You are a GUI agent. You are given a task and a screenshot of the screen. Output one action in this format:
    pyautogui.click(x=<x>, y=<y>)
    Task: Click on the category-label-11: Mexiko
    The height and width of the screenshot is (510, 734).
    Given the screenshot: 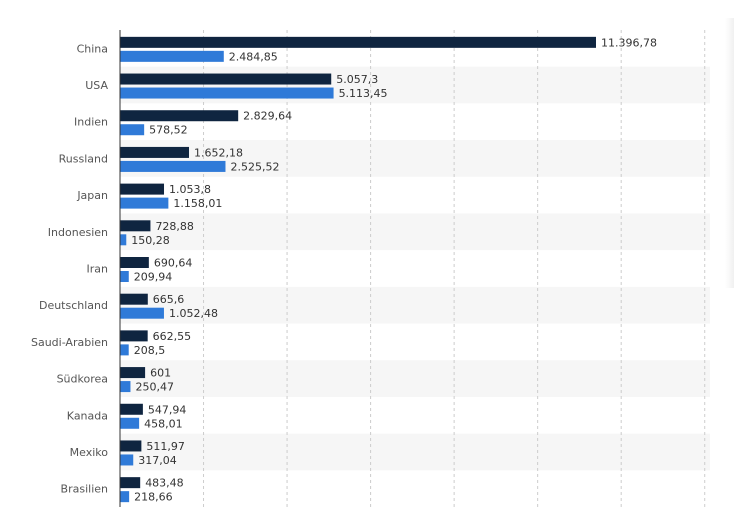 What is the action you would take?
    pyautogui.click(x=89, y=452)
    